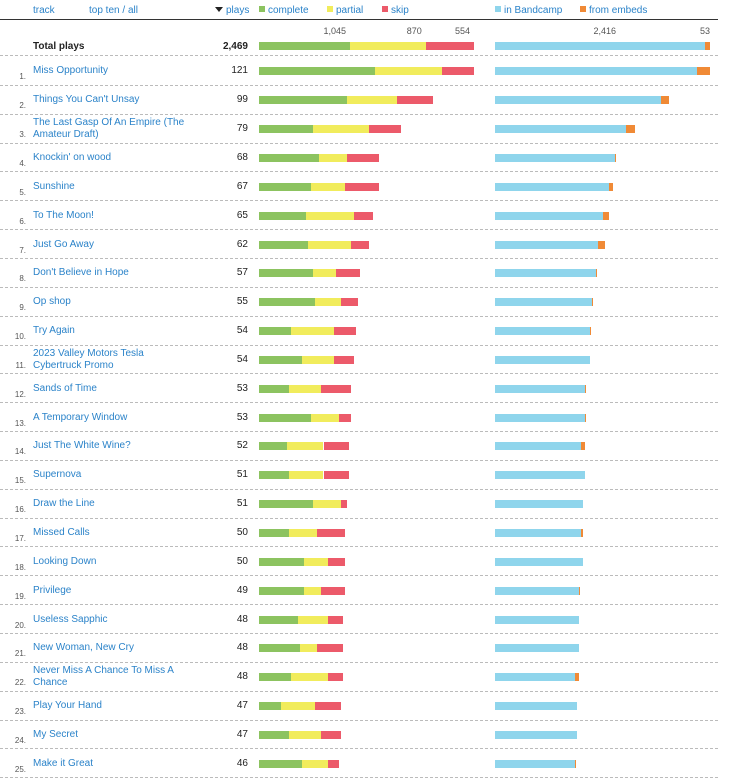 The width and height of the screenshot is (736, 778). I want to click on column-header-track: track, so click(44, 10).